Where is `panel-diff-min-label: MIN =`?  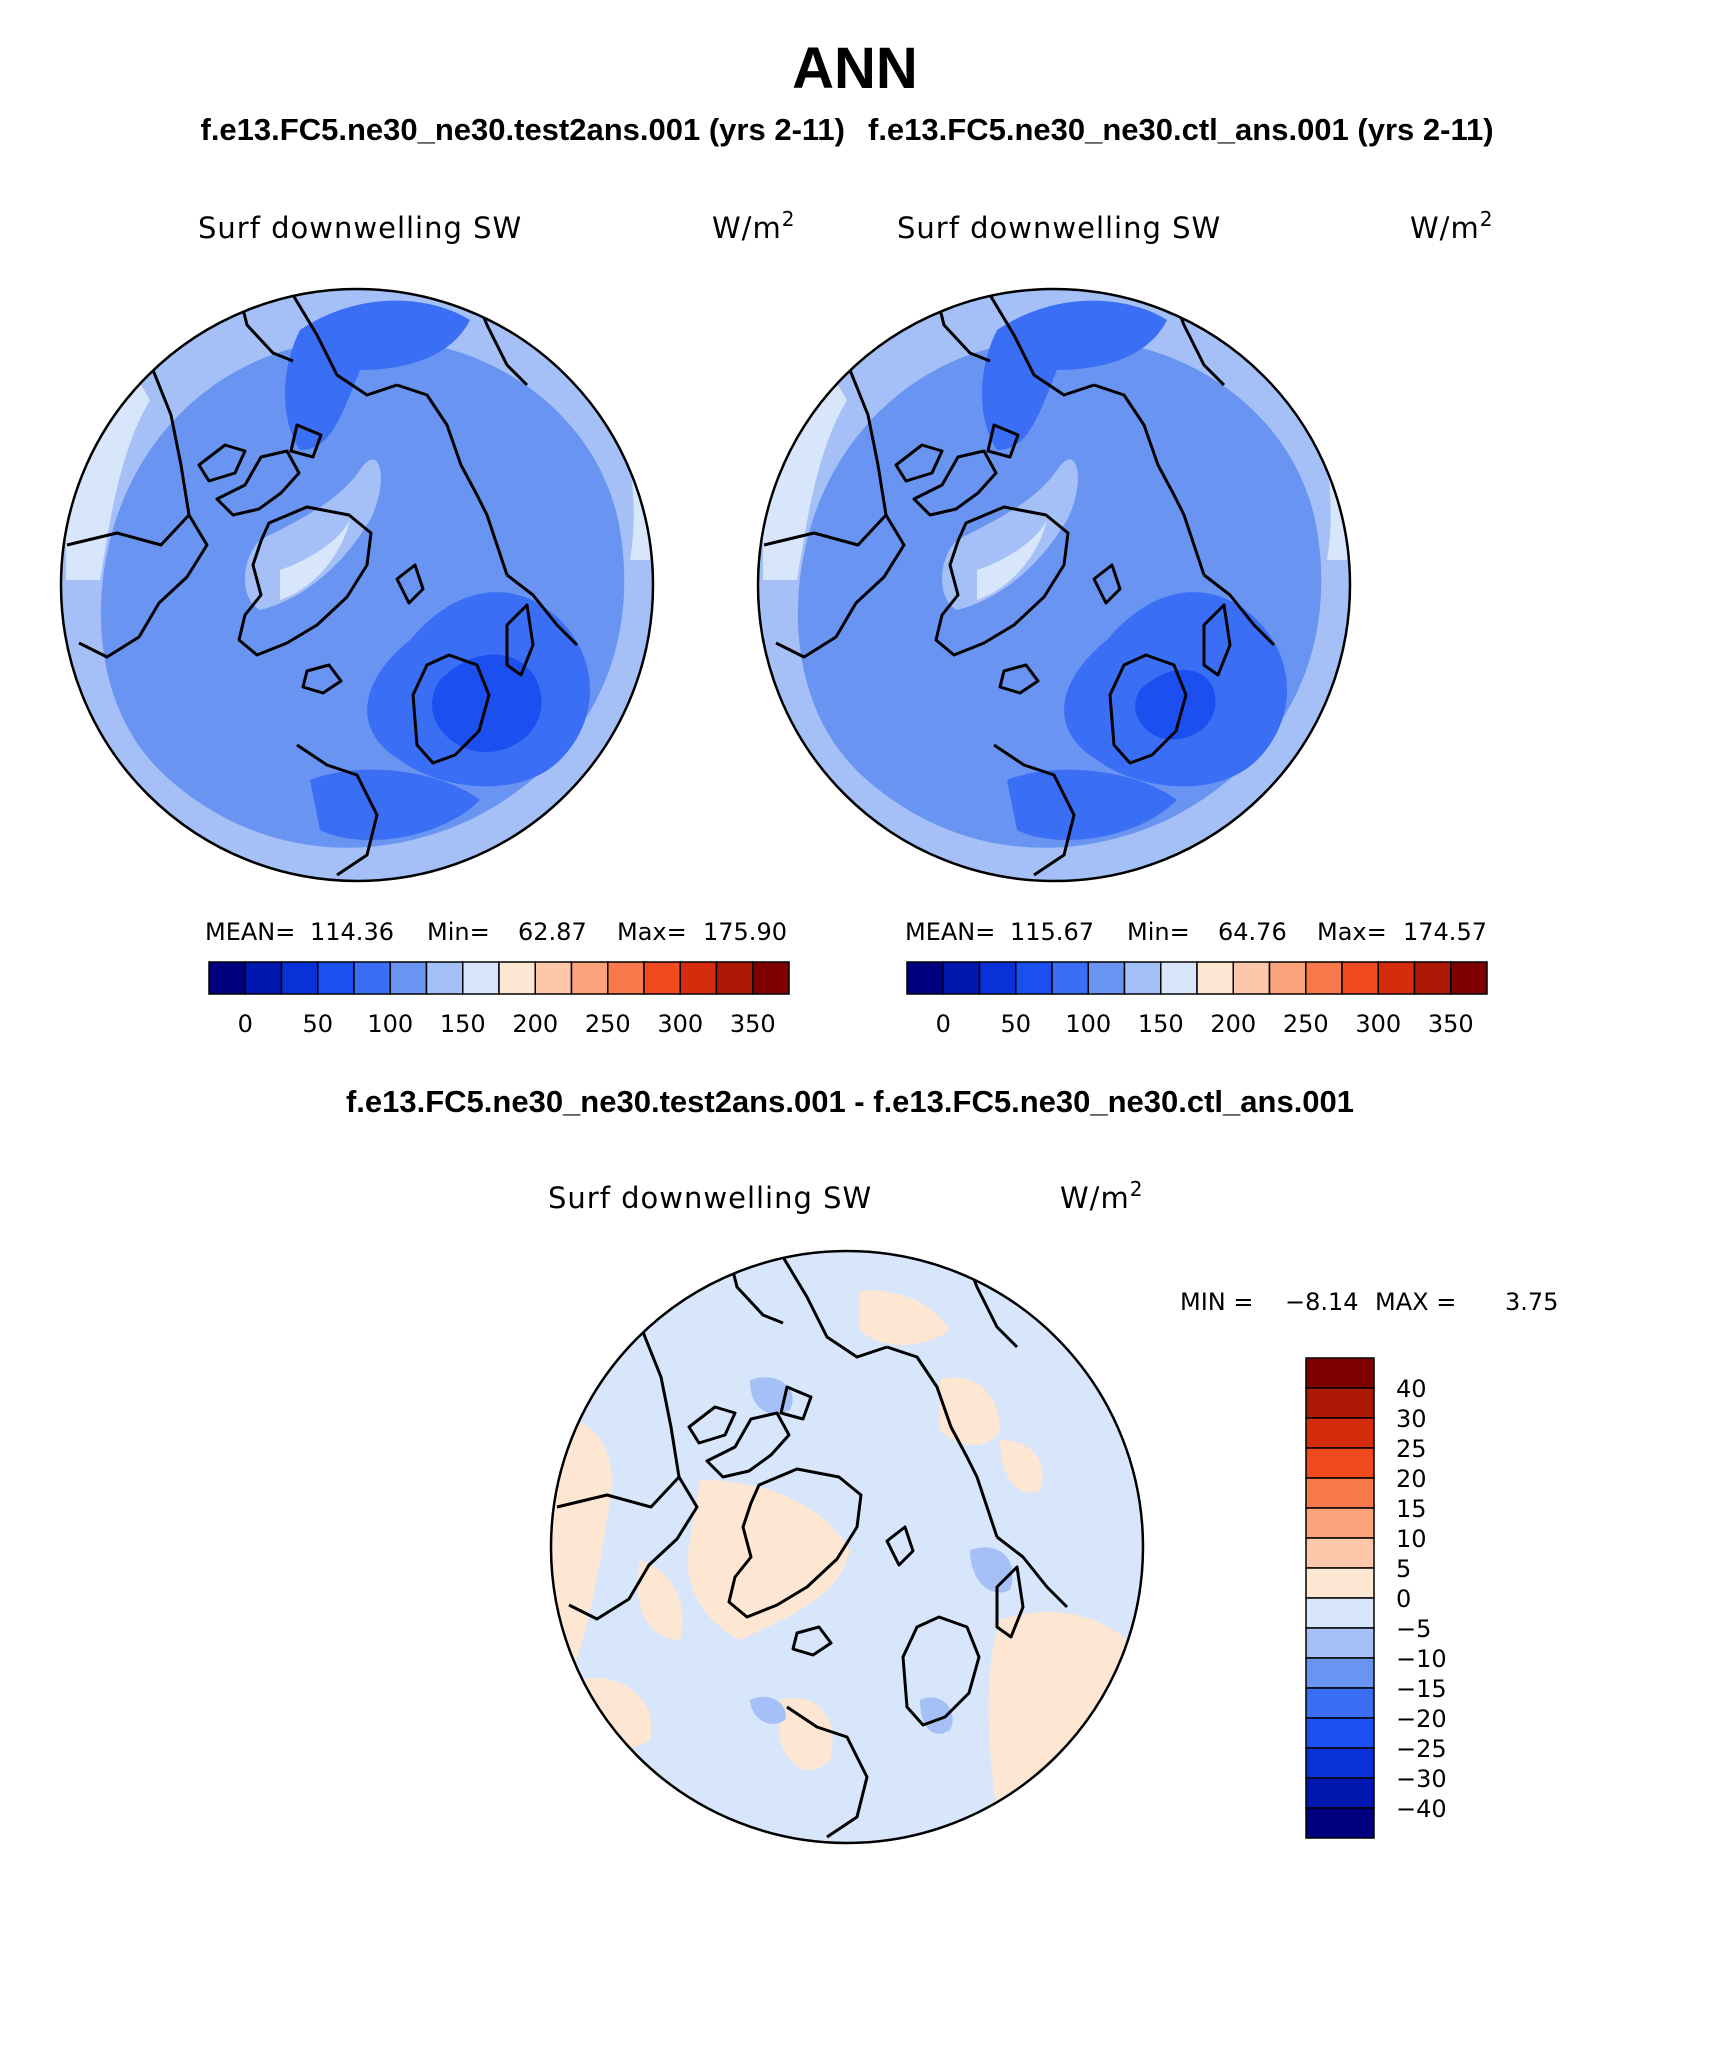 panel-diff-min-label: MIN = is located at coordinates (1216, 1302).